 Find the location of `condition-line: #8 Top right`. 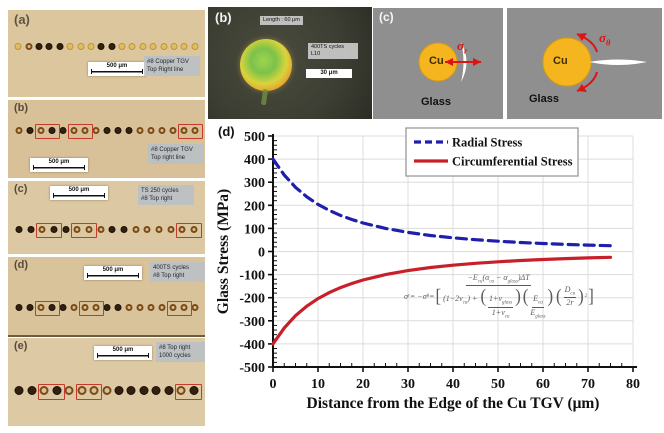

condition-line: #8 Top right is located at coordinates (169, 276).